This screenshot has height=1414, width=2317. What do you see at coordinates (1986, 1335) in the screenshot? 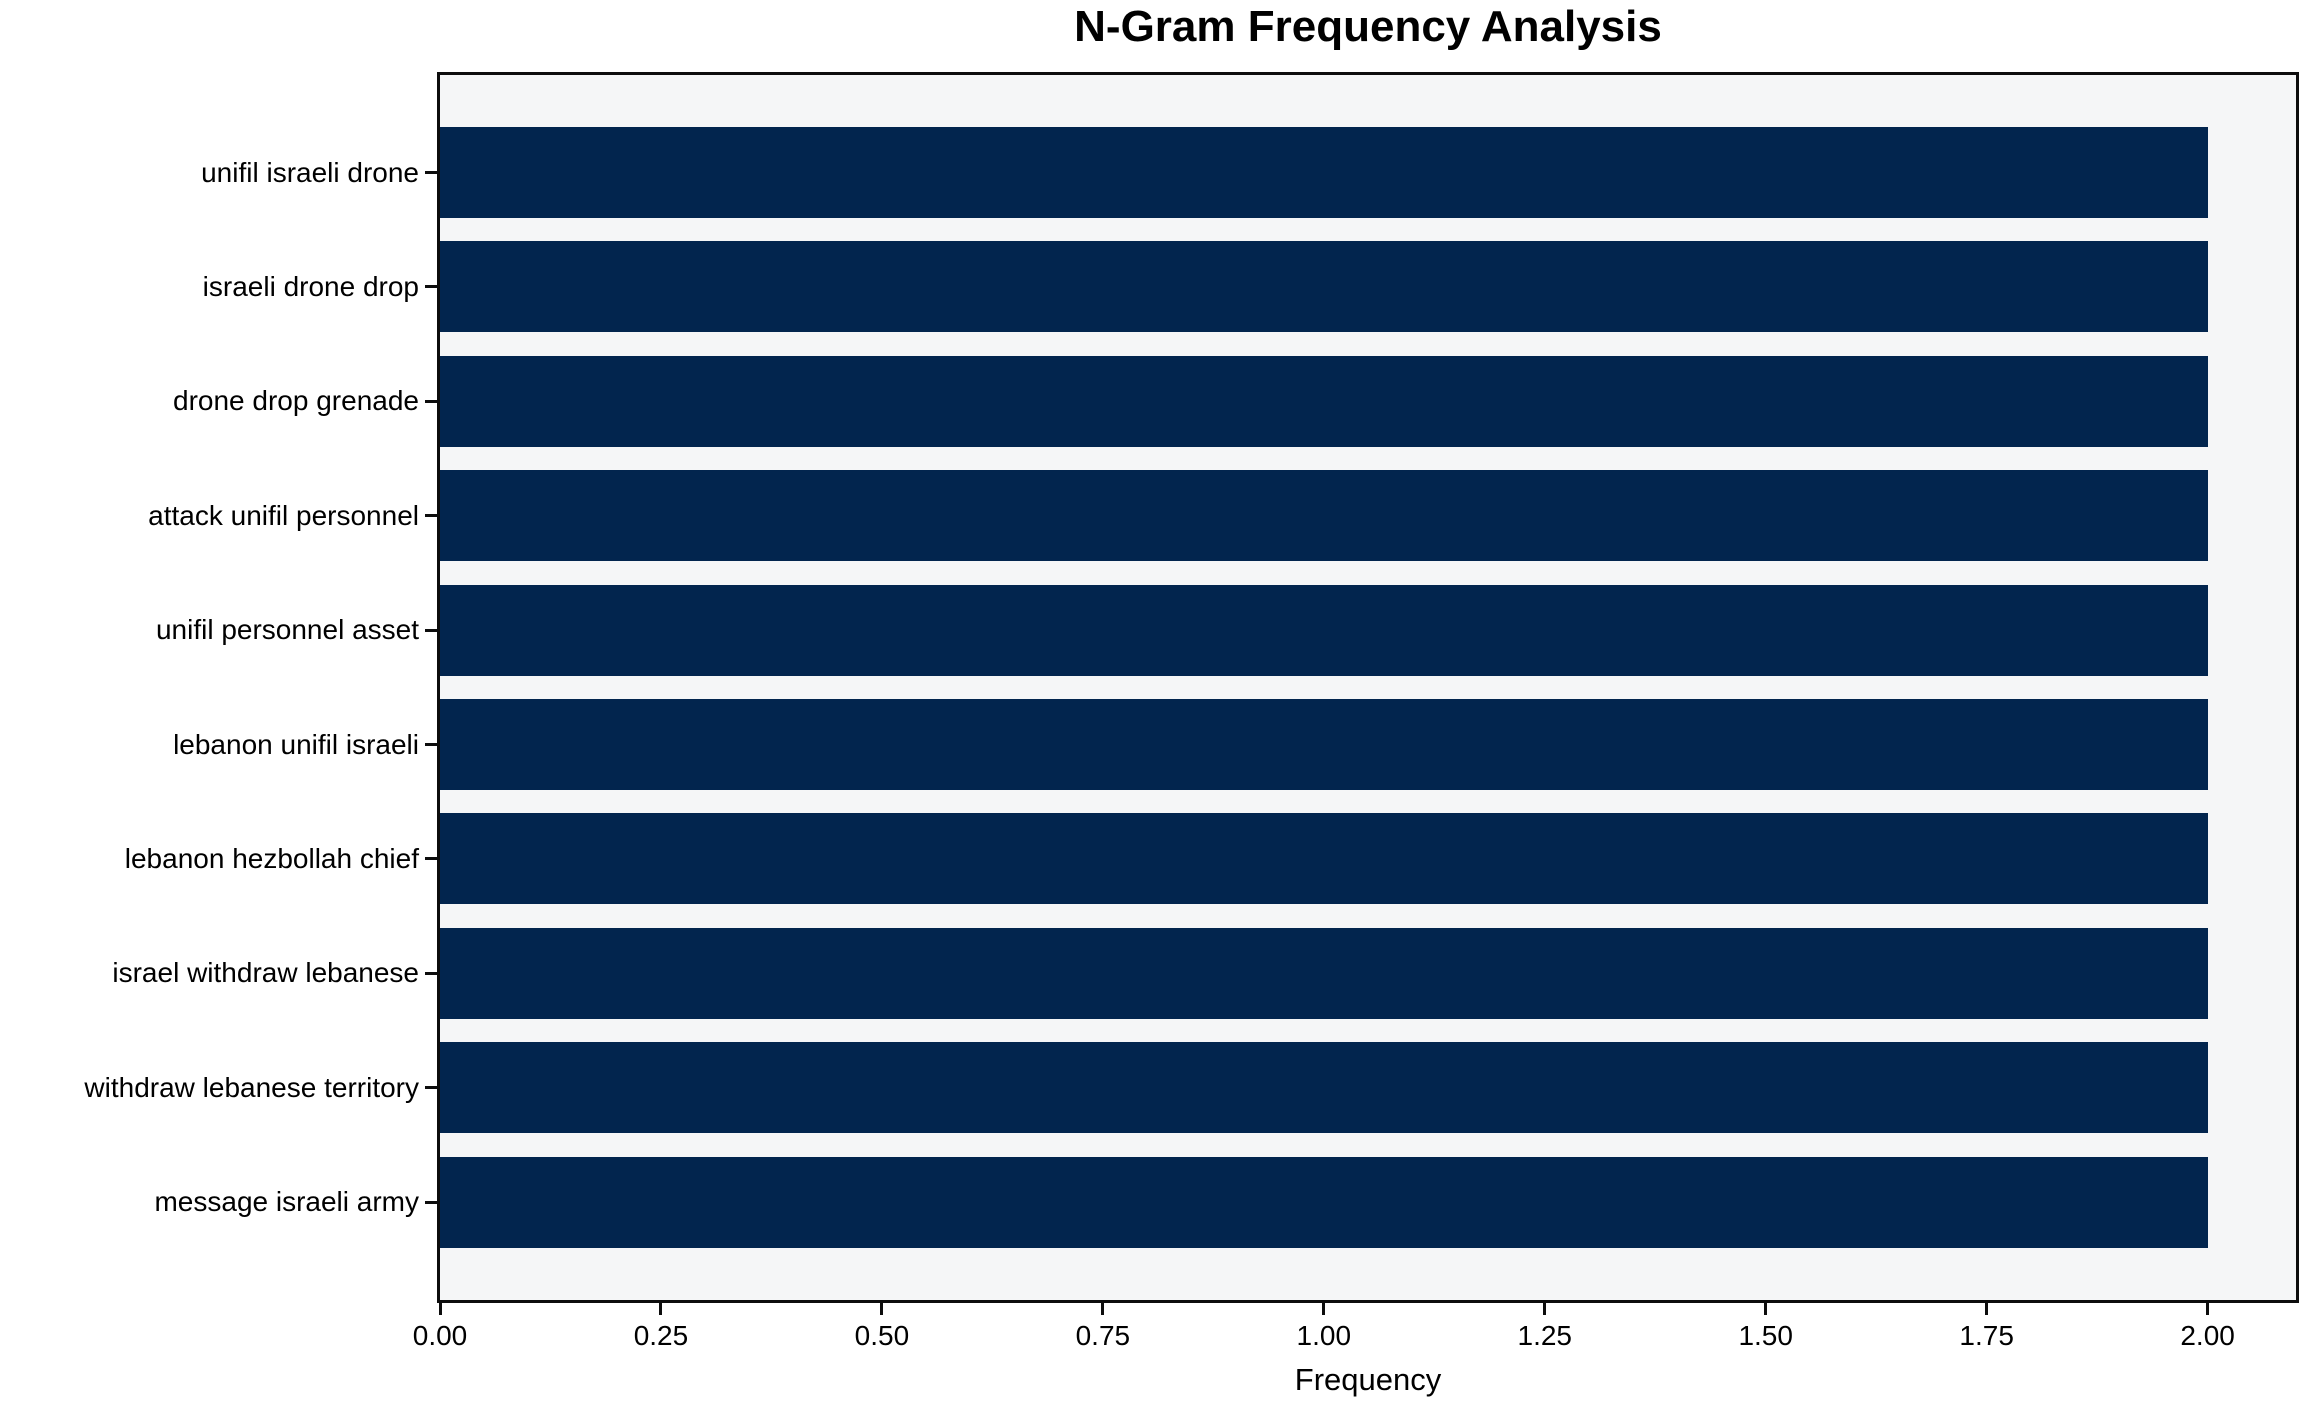
I see `x-tick-label: 1.75` at bounding box center [1986, 1335].